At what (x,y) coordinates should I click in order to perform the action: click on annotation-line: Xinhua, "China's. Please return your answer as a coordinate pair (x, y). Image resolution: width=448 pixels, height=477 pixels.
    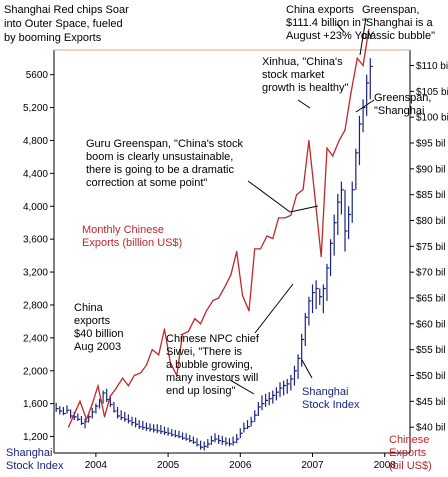
    Looking at the image, I should click on (302, 62).